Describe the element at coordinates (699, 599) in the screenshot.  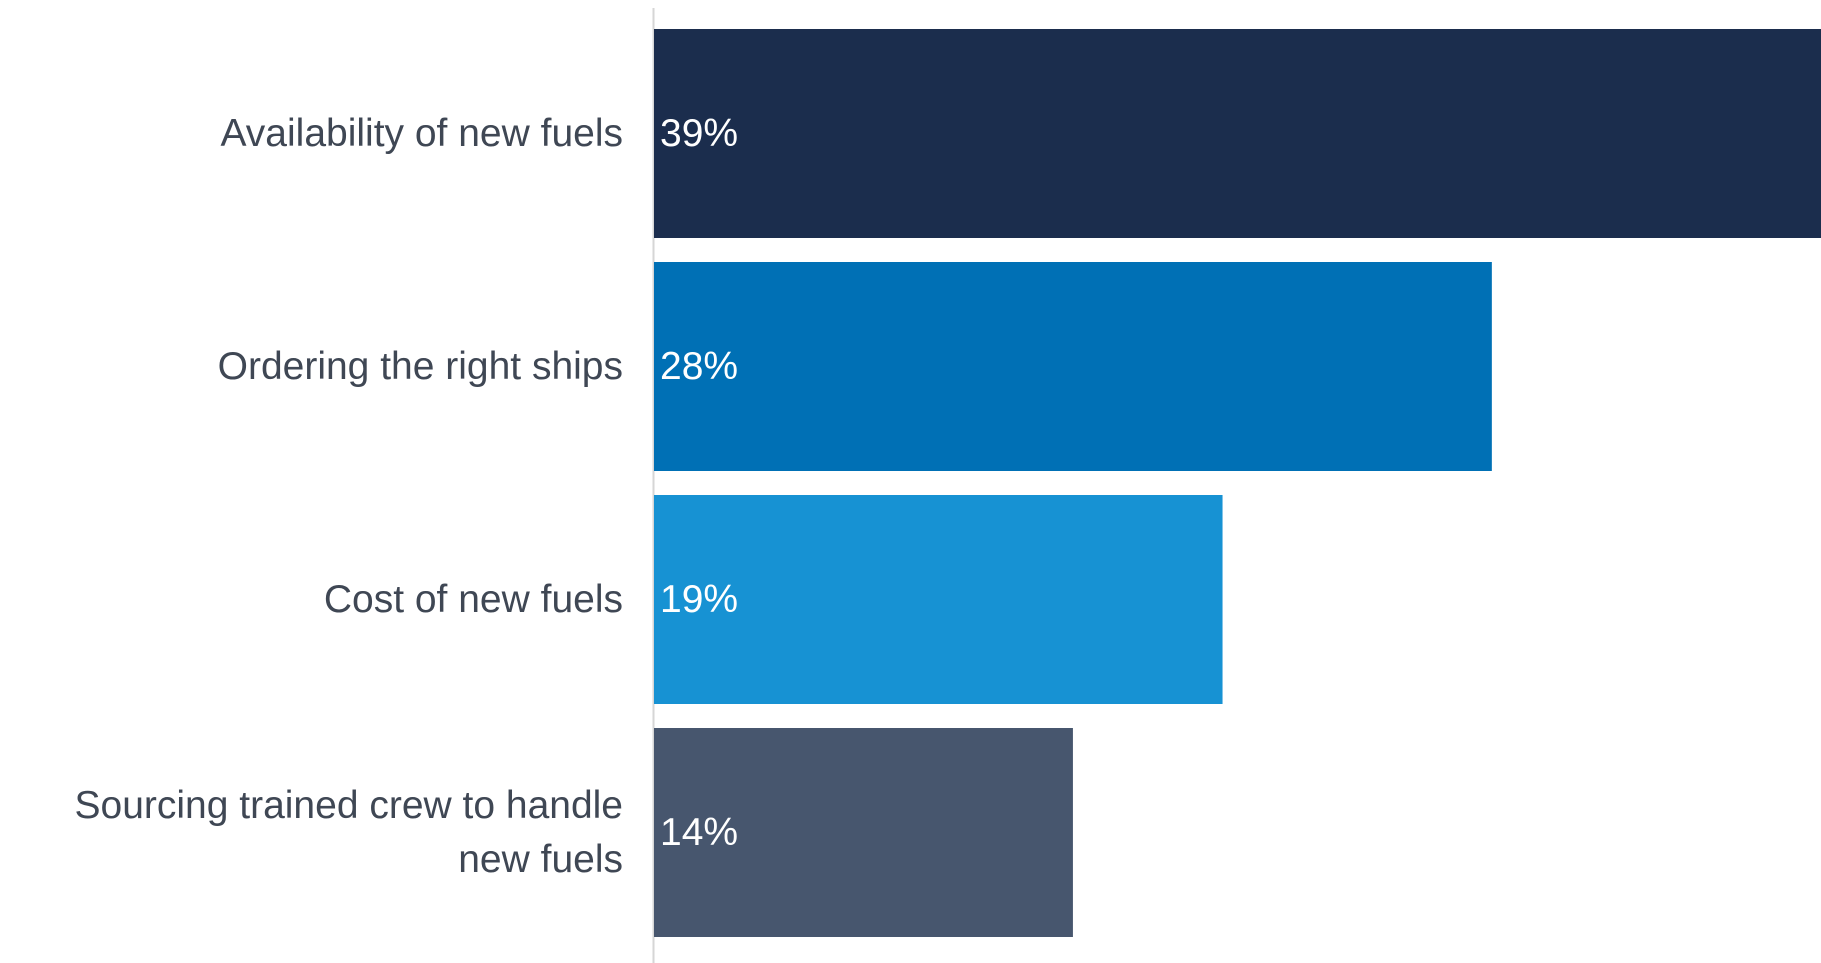
I see `bar-value-label: 19%` at that location.